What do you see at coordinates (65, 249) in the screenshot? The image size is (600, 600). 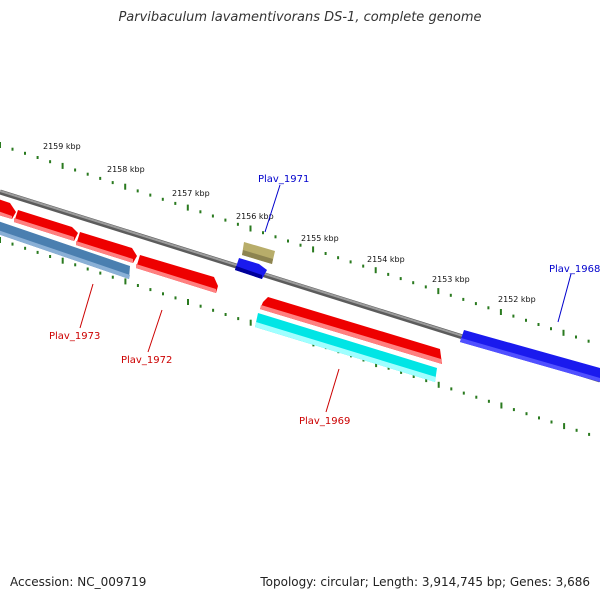 I see `gene-Plav_1973` at bounding box center [65, 249].